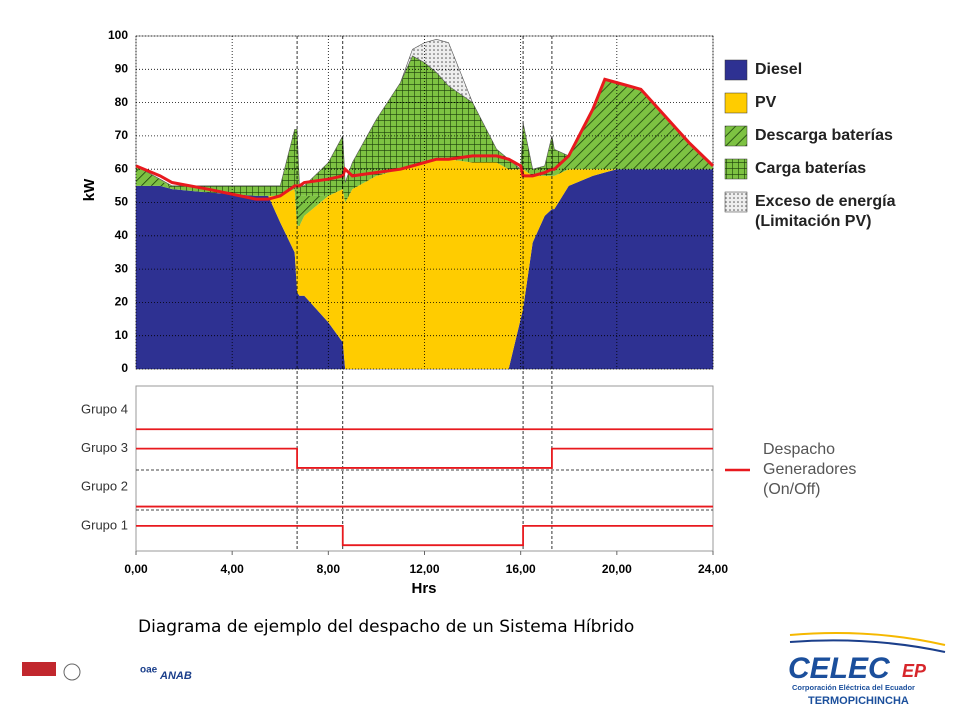 This screenshot has height=720, width=960. What do you see at coordinates (521, 569) in the screenshot?
I see `x-tick-label: 16,00` at bounding box center [521, 569].